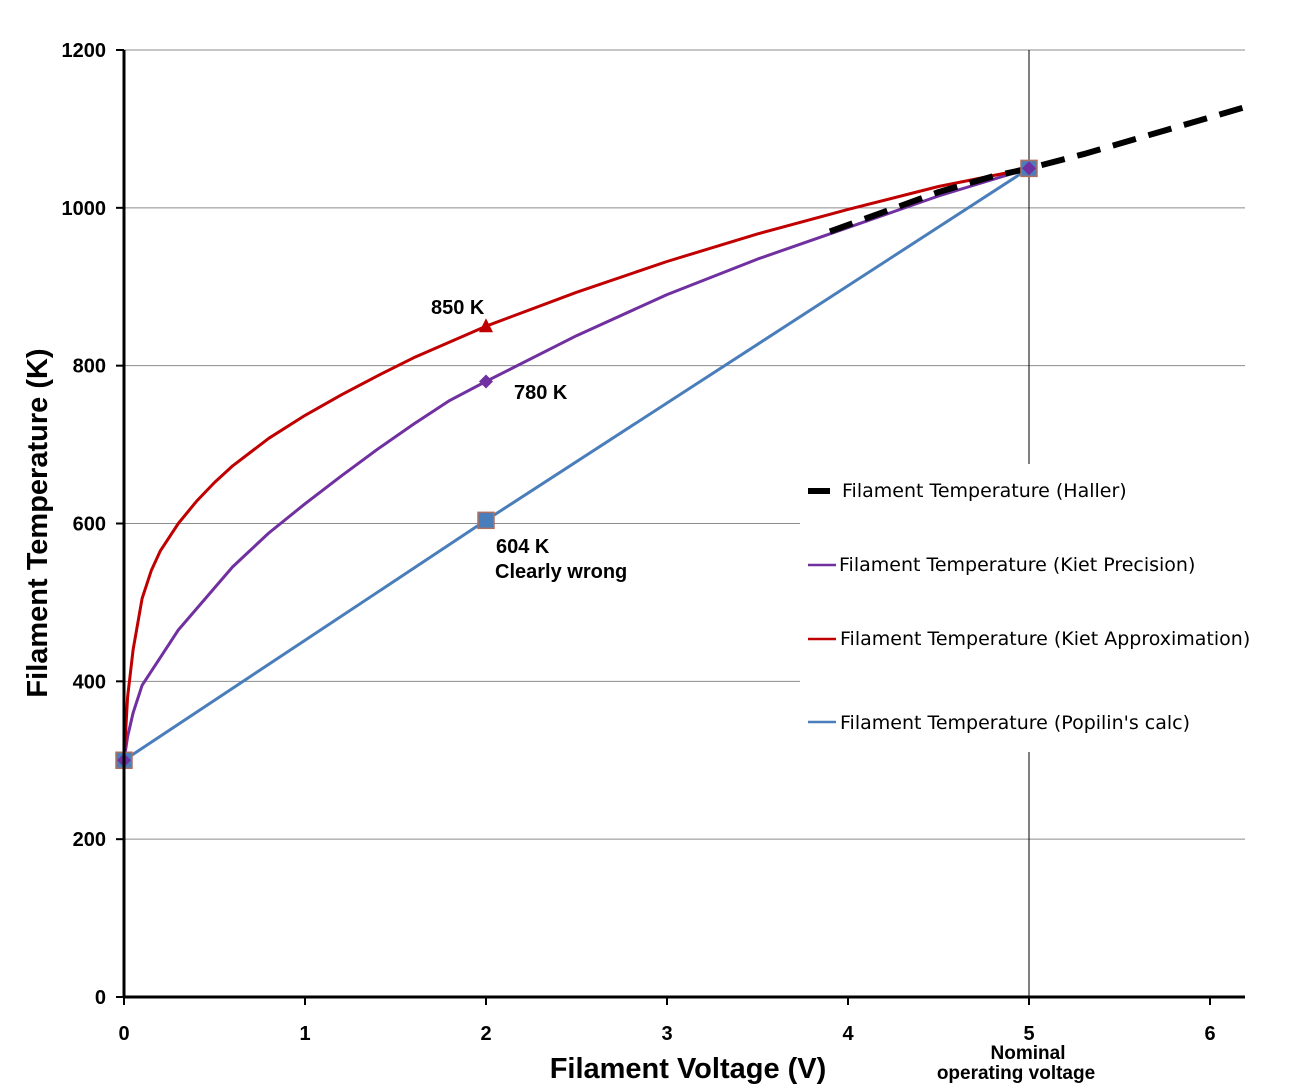 This screenshot has width=1310, height=1087. What do you see at coordinates (688, 1069) in the screenshot?
I see `x-axis-title: Filament Voltage (V)` at bounding box center [688, 1069].